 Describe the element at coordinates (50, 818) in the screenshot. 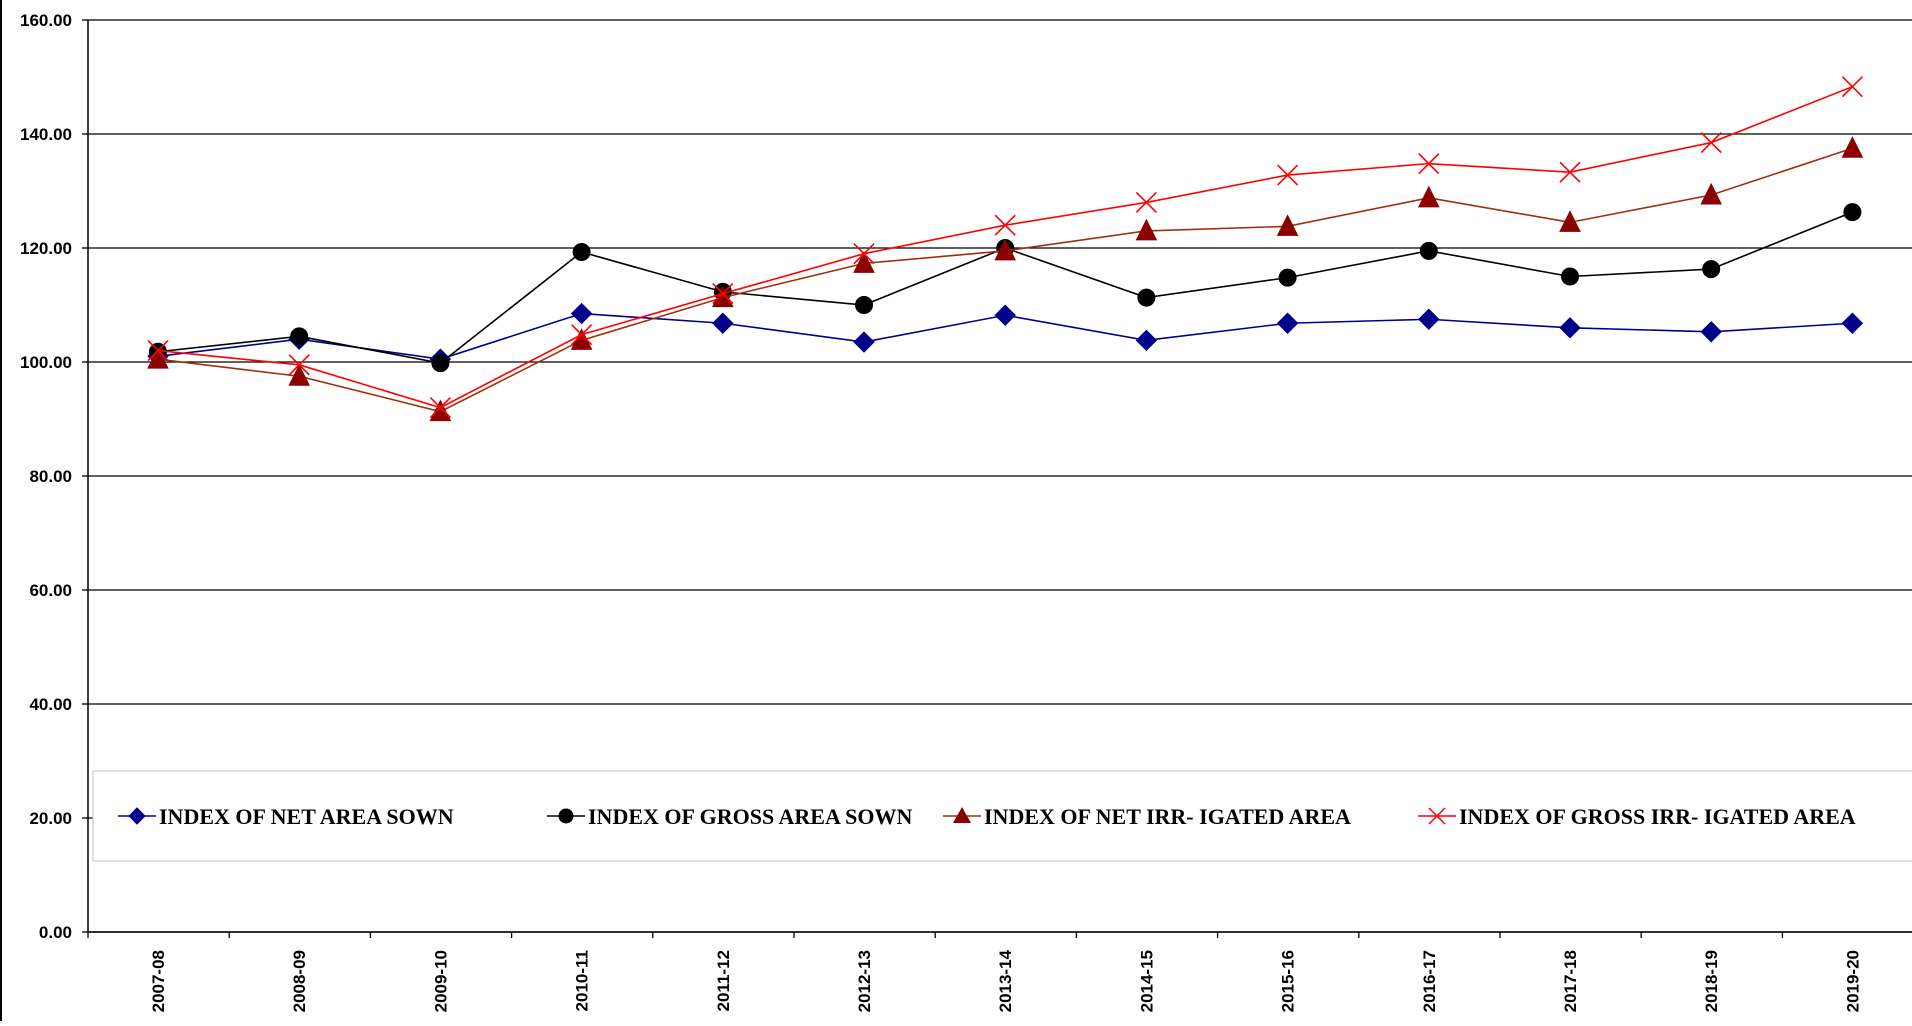

I see `y-tick-label: 20.00` at that location.